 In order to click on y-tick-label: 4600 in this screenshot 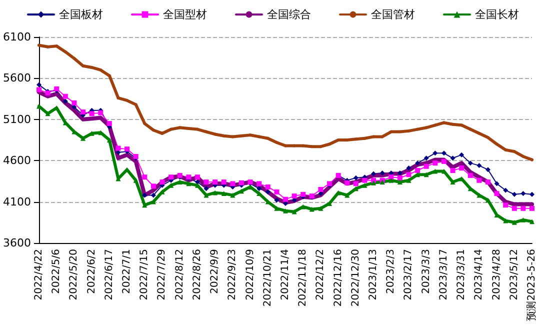, I will do `click(16, 161)`.